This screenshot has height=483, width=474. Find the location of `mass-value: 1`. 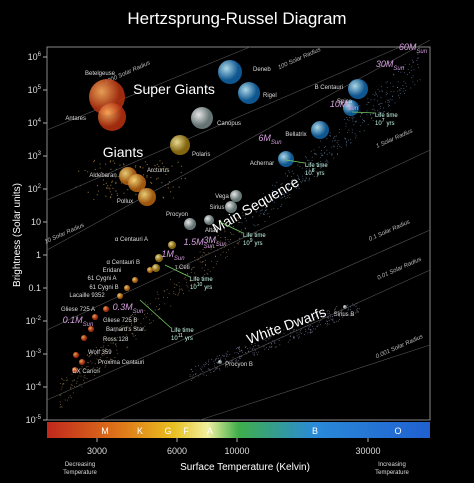

mass-value: 1 is located at coordinates (163, 254).